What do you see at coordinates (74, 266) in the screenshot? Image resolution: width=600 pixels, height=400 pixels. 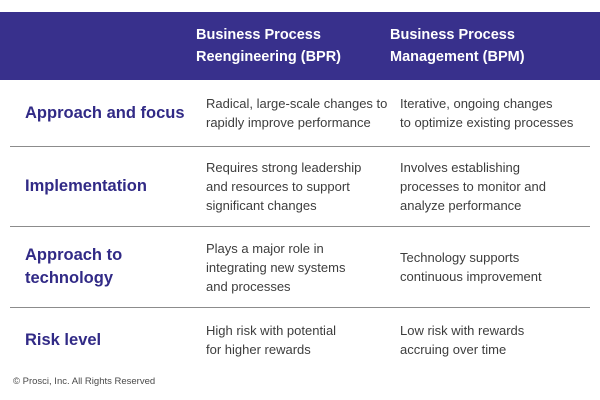 I see `row-label: Approach to technology` at bounding box center [74, 266].